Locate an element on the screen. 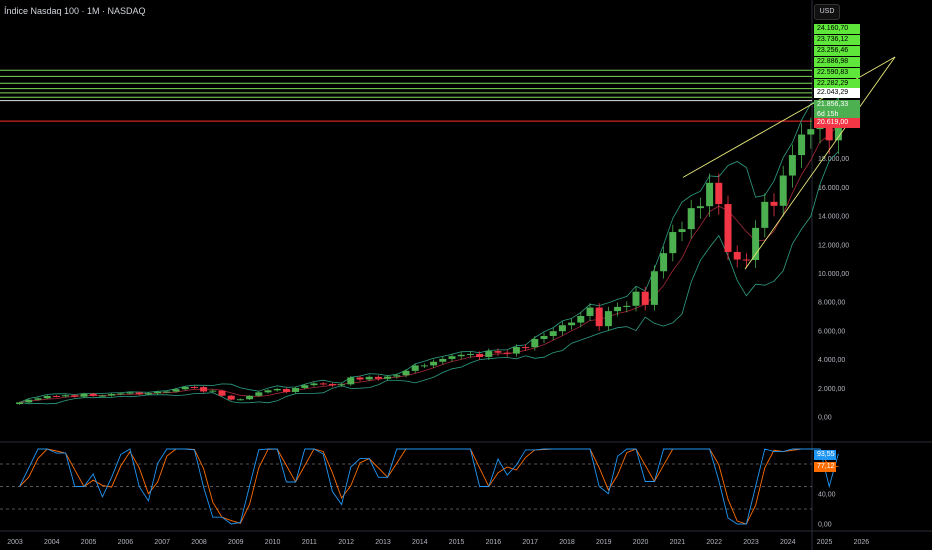 This screenshot has width=932, height=550. price-tag: 22.043,29 is located at coordinates (837, 93).